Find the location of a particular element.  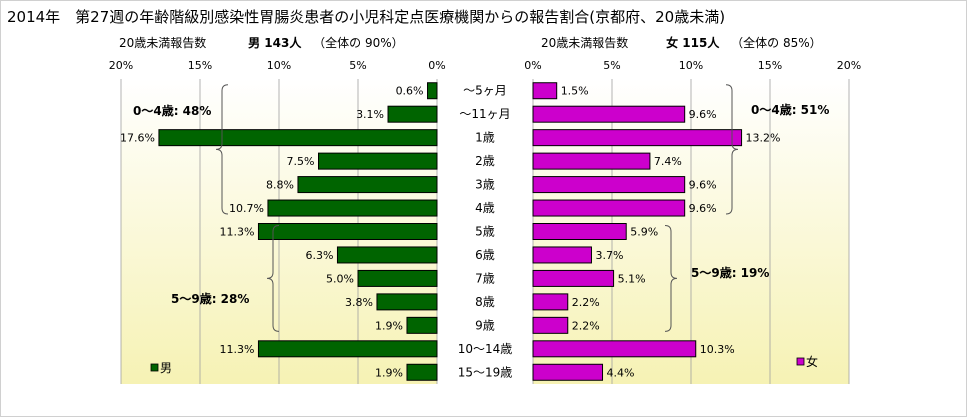

category-label: 4歳 is located at coordinates (485, 208).